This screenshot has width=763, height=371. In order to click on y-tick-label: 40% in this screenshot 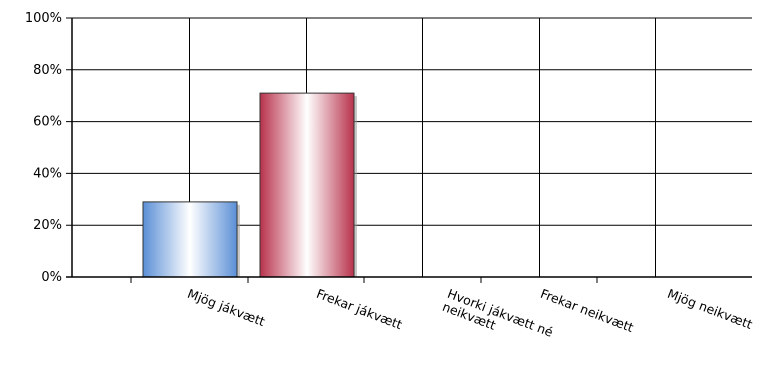, I will do `click(47, 173)`.